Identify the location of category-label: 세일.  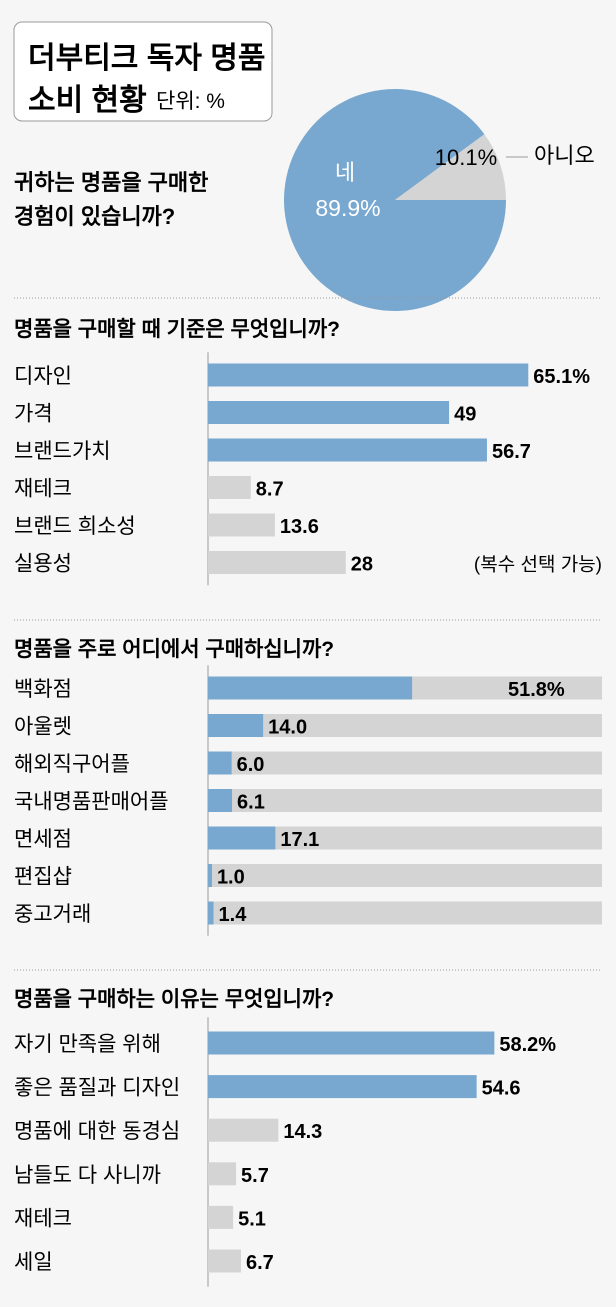
(33, 1262).